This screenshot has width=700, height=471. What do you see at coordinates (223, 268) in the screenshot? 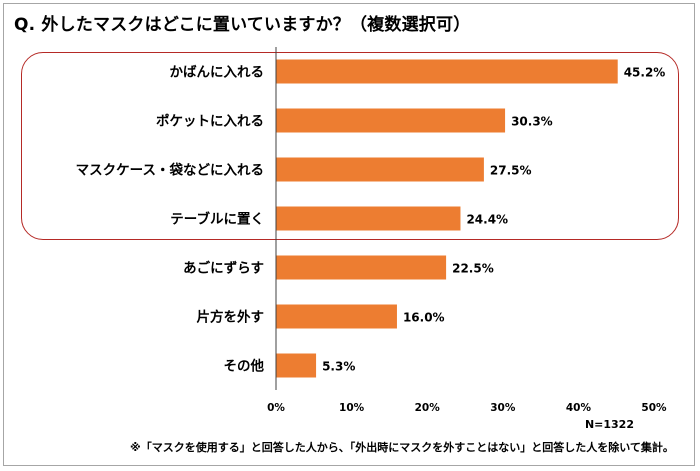
I see `category-label: あごにずらす` at bounding box center [223, 268].